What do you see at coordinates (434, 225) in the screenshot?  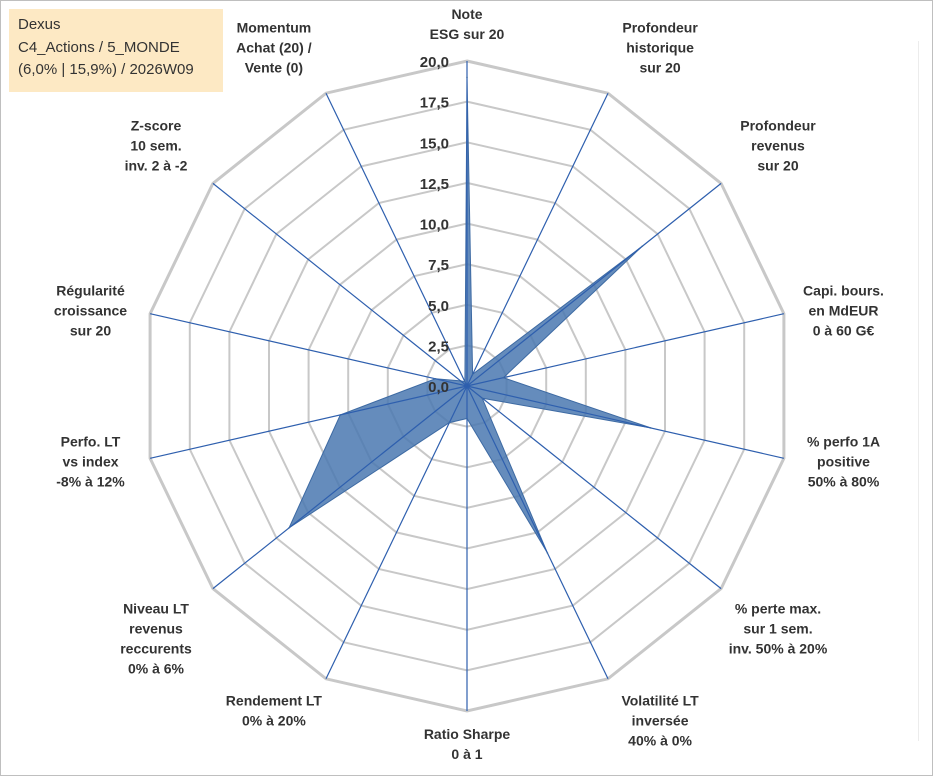 I see `tick-label-4: 10,0` at bounding box center [434, 225].